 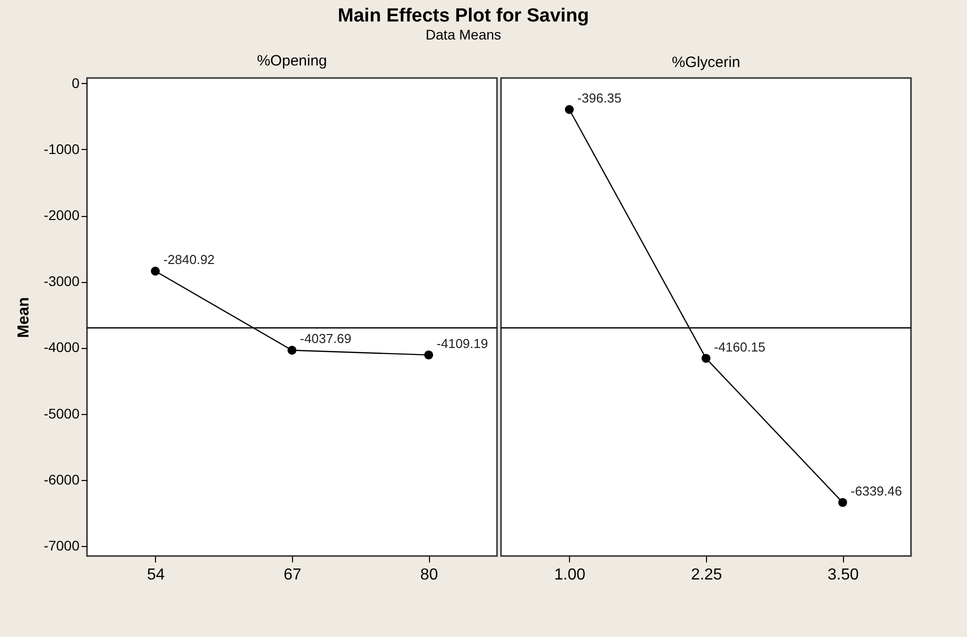 I want to click on y-tick-label: -2000, so click(x=62, y=215).